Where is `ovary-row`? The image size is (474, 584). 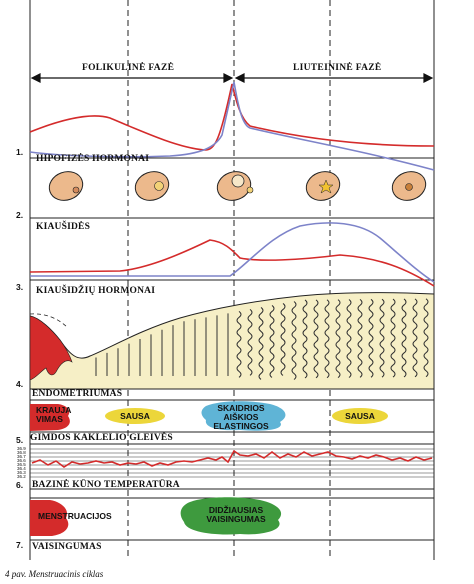 ovary-row is located at coordinates (237, 186).